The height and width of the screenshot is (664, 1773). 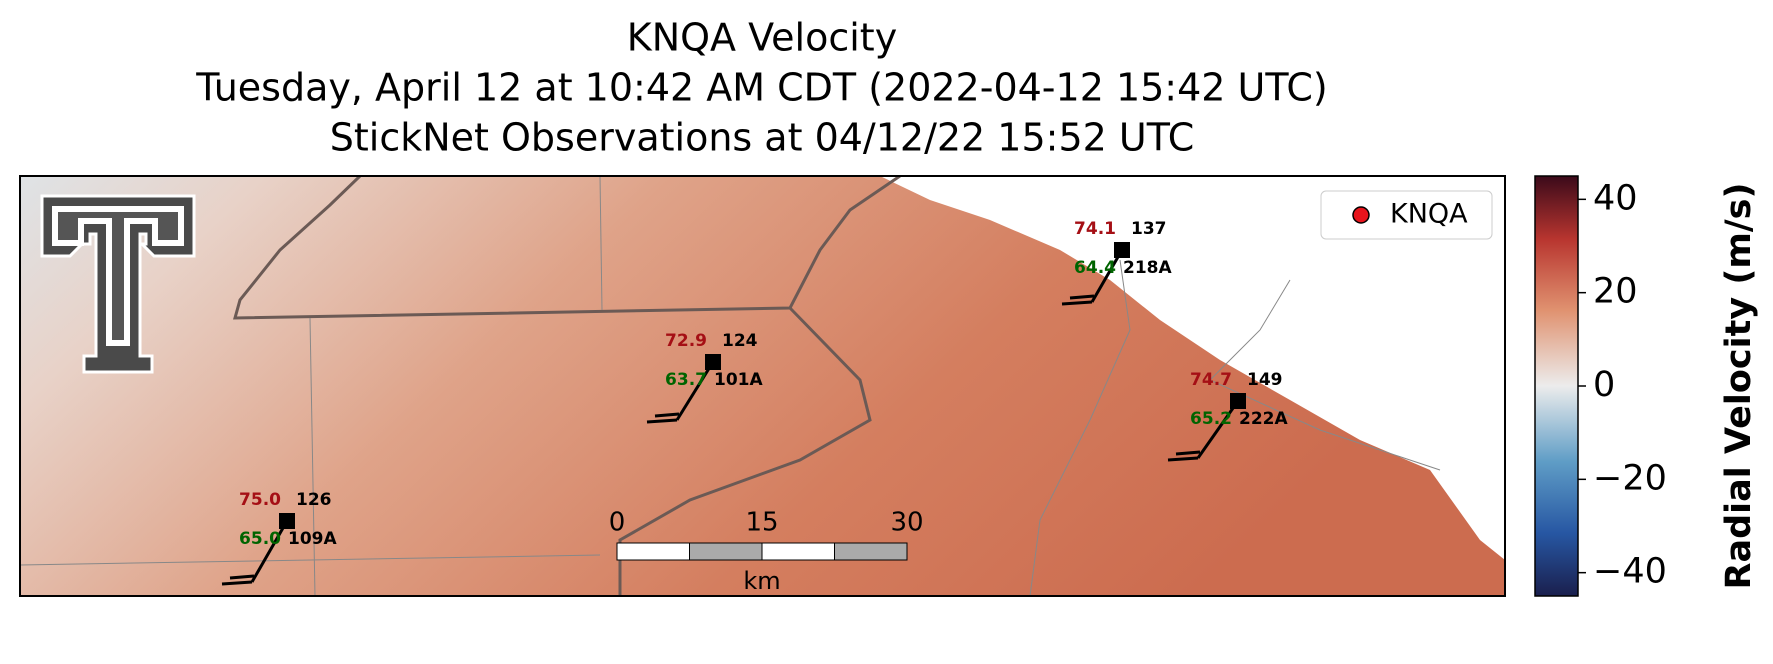 What do you see at coordinates (1211, 380) in the screenshot?
I see `temperature: 74.7` at bounding box center [1211, 380].